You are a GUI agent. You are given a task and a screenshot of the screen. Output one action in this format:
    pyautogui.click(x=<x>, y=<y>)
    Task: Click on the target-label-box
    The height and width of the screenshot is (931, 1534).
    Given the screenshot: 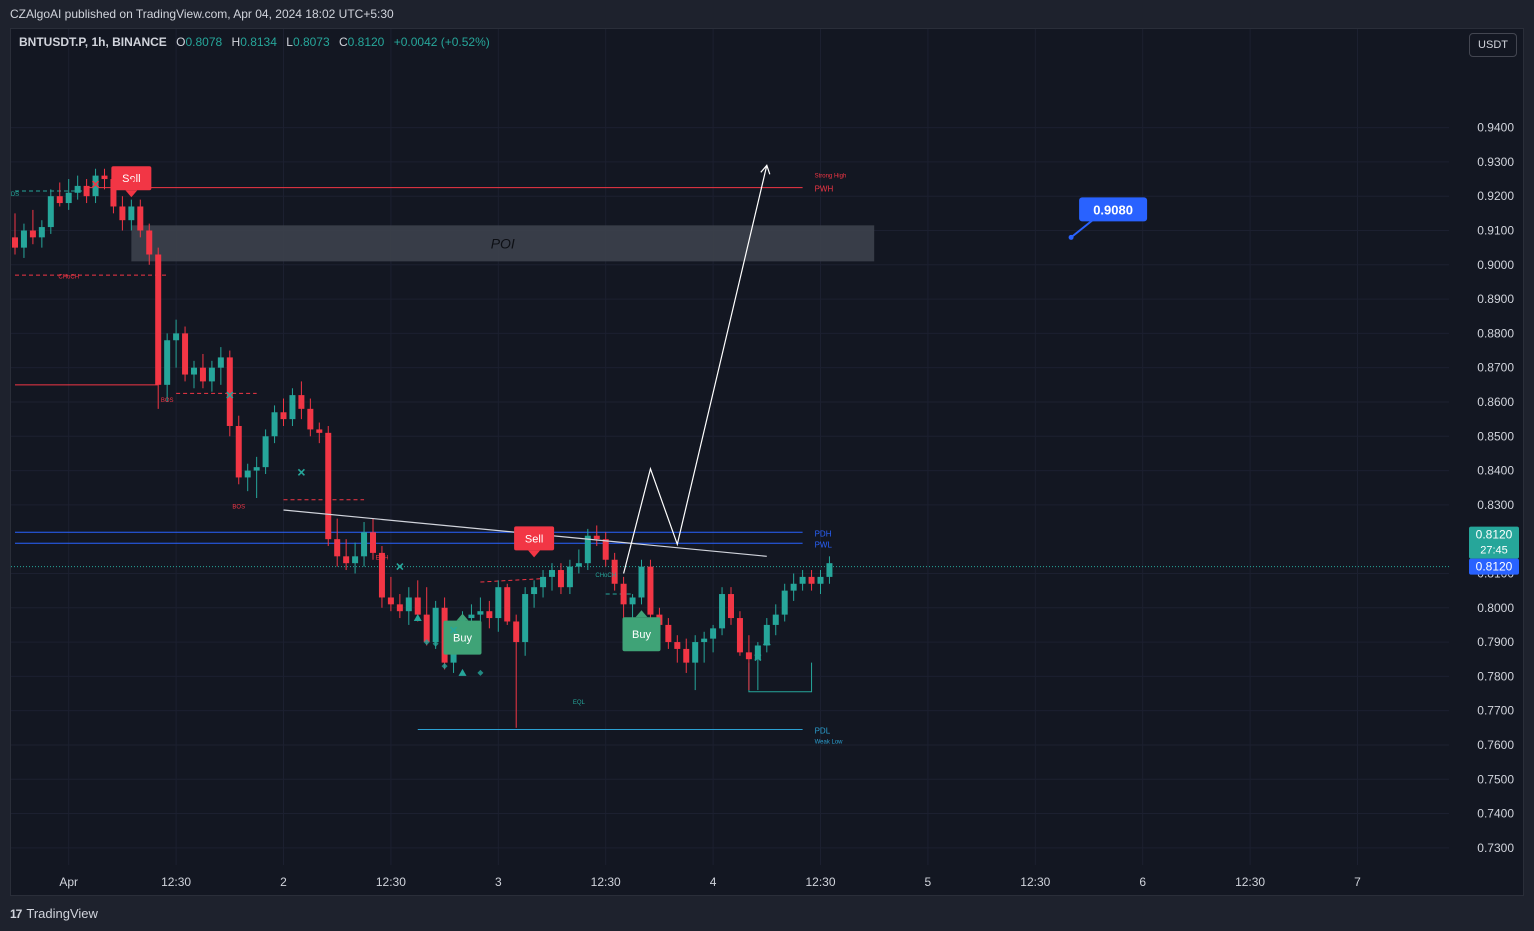 What is the action you would take?
    pyautogui.click(x=1113, y=209)
    